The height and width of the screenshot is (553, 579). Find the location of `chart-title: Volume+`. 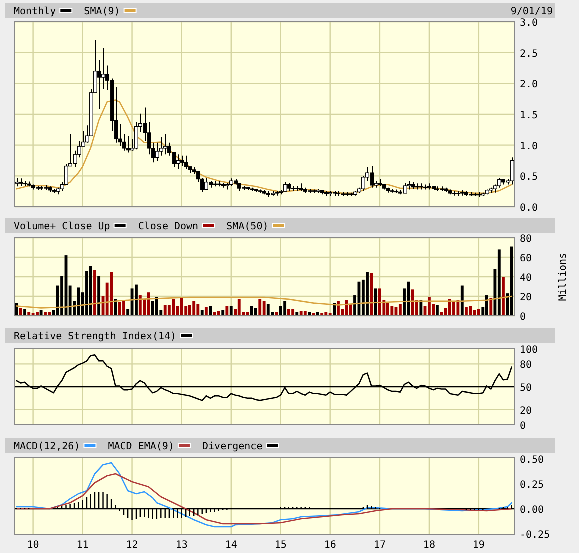

chart-title: Volume+ is located at coordinates (35, 227).